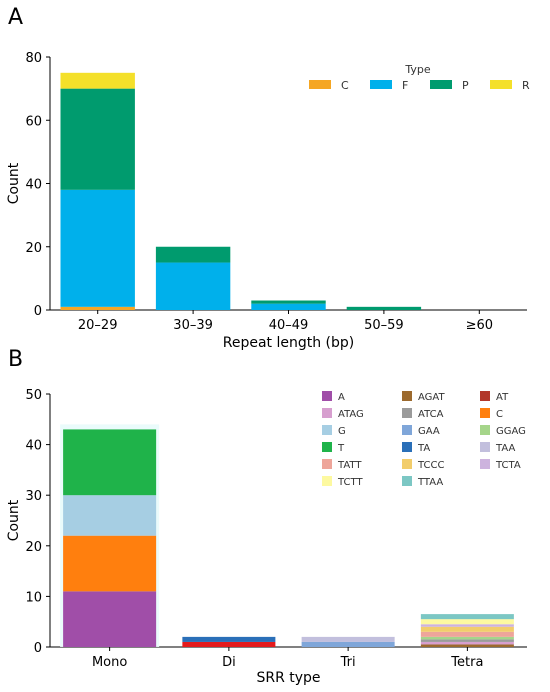  Describe the element at coordinates (33, 395) in the screenshot. I see `y-tick-label: 50` at that location.